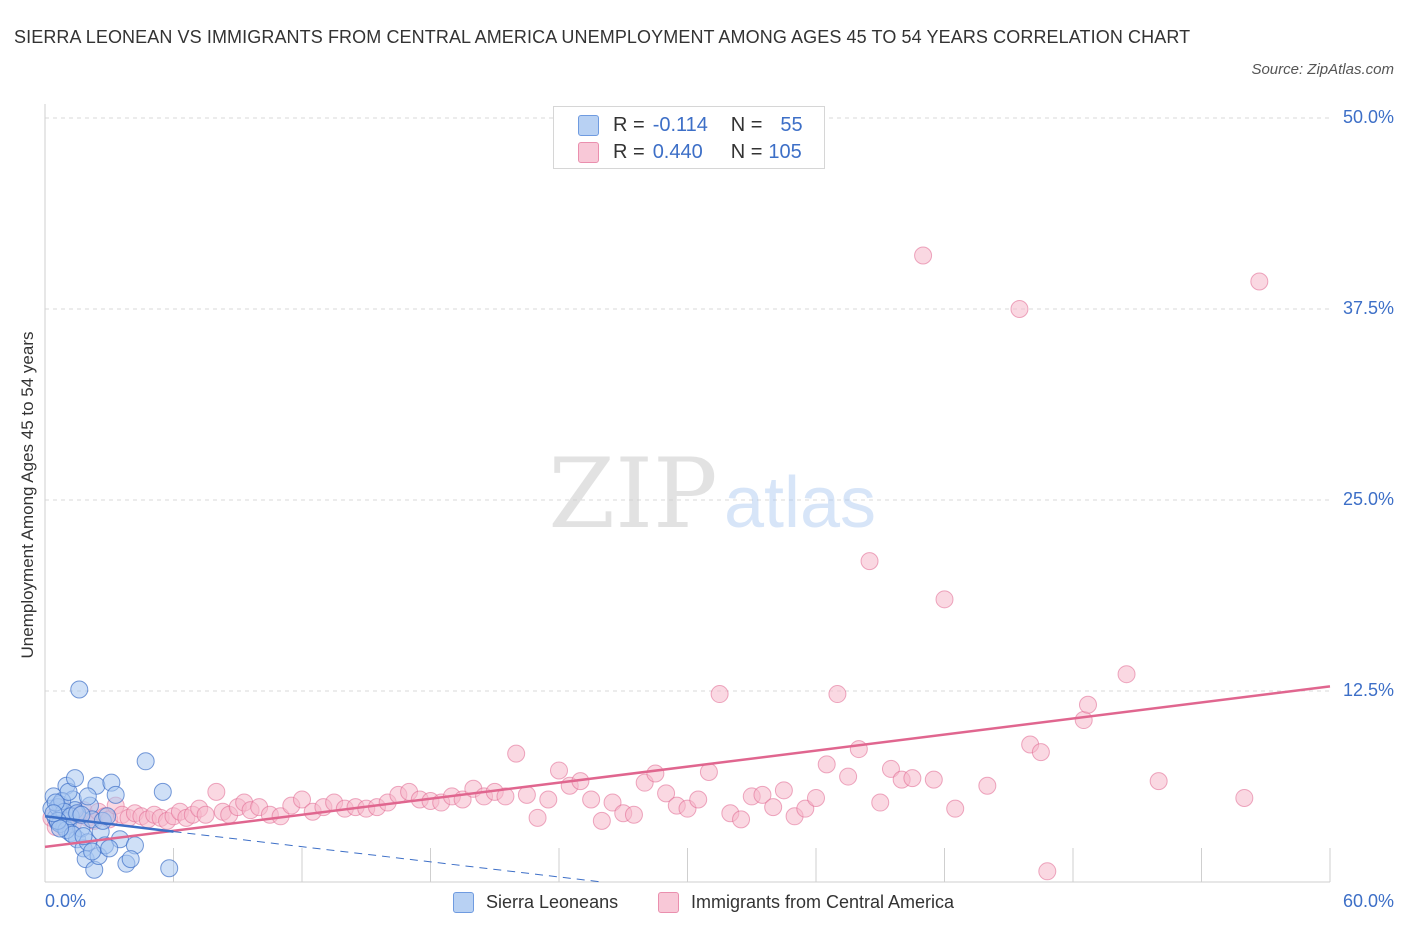 The width and height of the screenshot is (1406, 930). I want to click on bottom-legend-central-america: Immigrants from Central America, so click(806, 902).